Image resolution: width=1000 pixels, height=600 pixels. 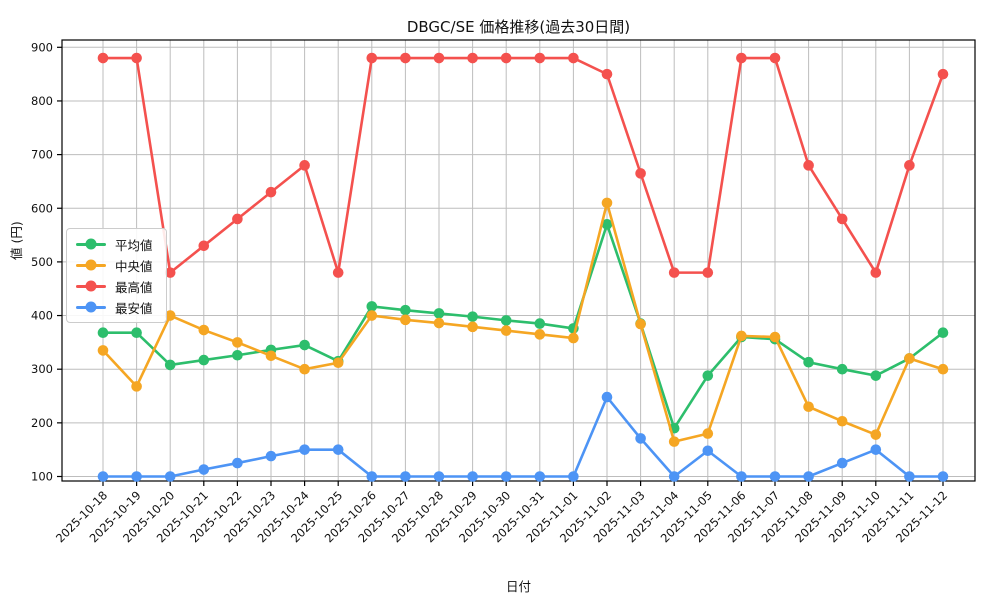 What do you see at coordinates (518, 27) in the screenshot?
I see `chart-title: DBGC/SE 価格推移(過去30日間)` at bounding box center [518, 27].